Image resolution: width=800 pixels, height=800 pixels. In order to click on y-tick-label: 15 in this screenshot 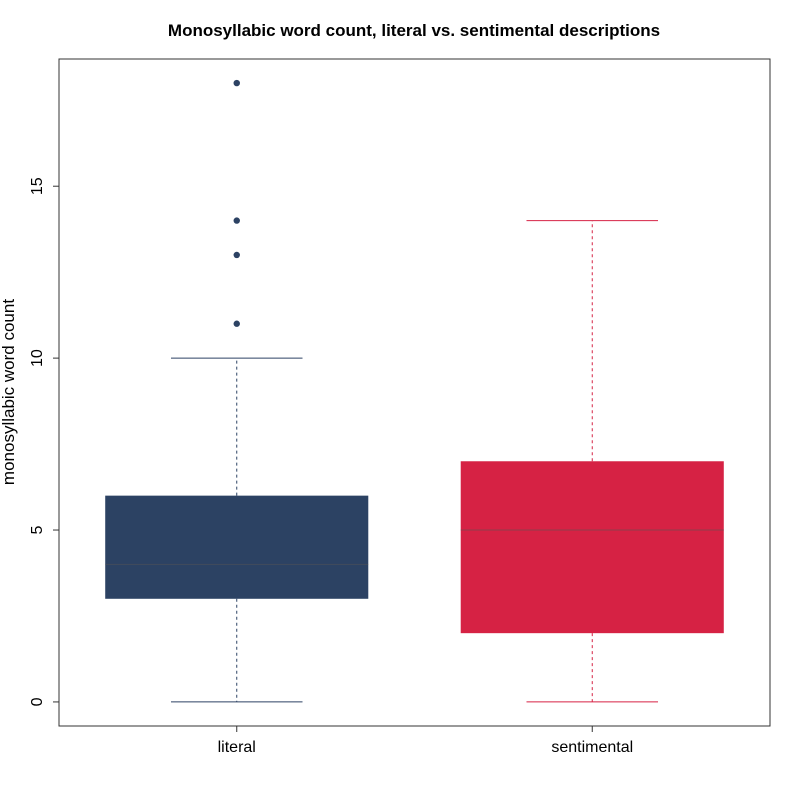, I will do `click(37, 186)`.